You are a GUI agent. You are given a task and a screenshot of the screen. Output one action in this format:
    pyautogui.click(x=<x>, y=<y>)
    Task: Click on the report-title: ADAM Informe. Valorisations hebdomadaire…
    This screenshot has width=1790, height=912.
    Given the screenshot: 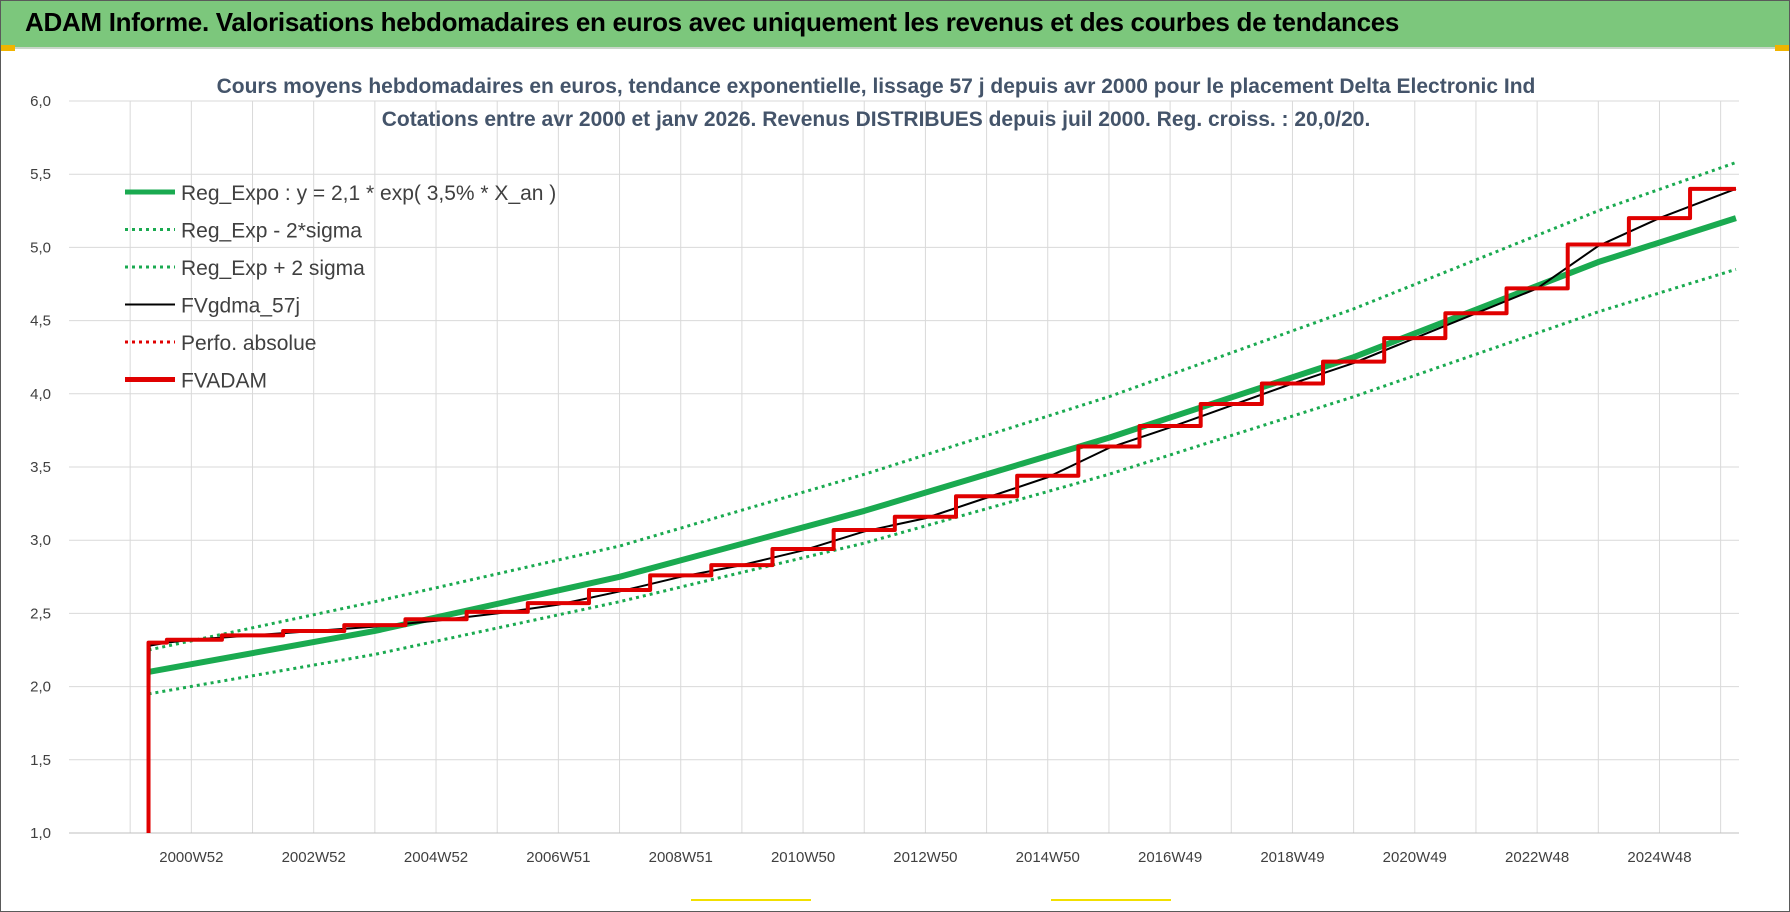 What is the action you would take?
    pyautogui.click(x=712, y=22)
    